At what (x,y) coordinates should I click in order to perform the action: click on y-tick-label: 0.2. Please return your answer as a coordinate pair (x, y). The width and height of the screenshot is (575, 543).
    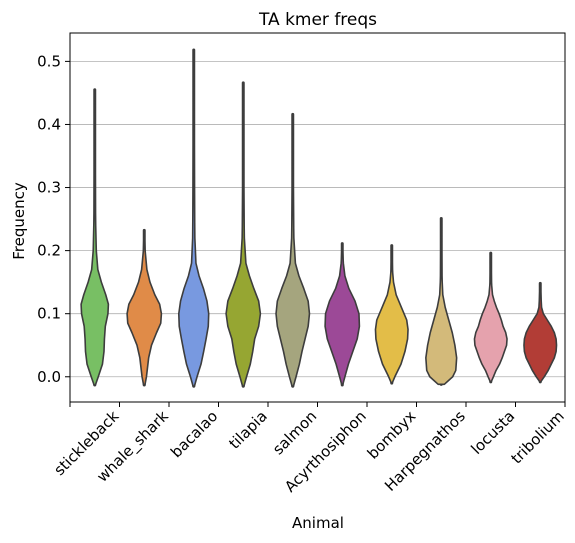
    Looking at the image, I should click on (49, 251).